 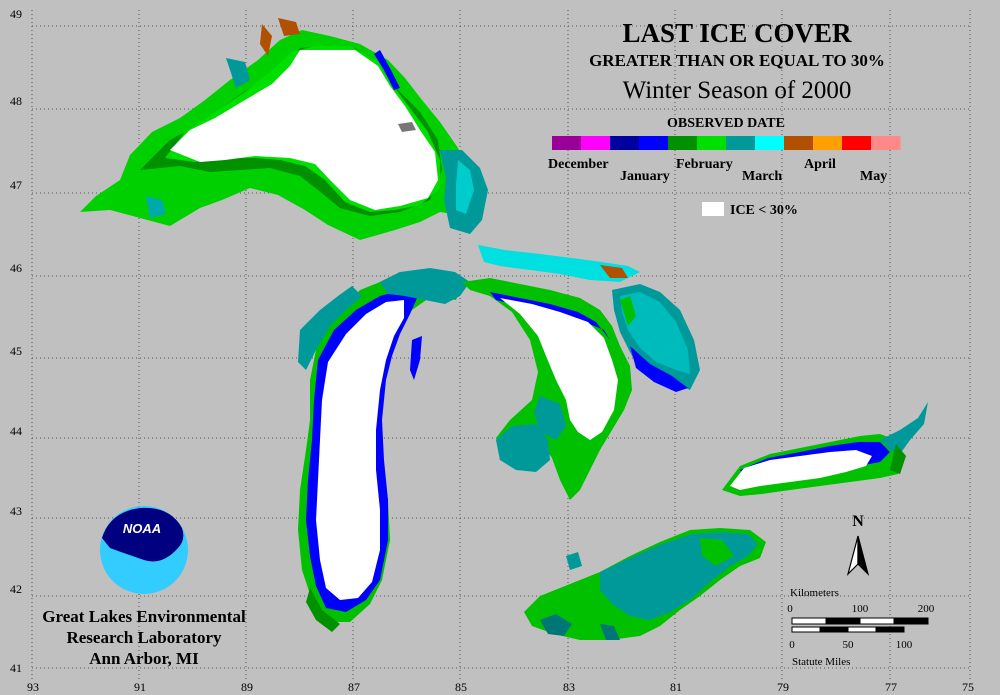 I want to click on north-label: N, so click(x=858, y=521).